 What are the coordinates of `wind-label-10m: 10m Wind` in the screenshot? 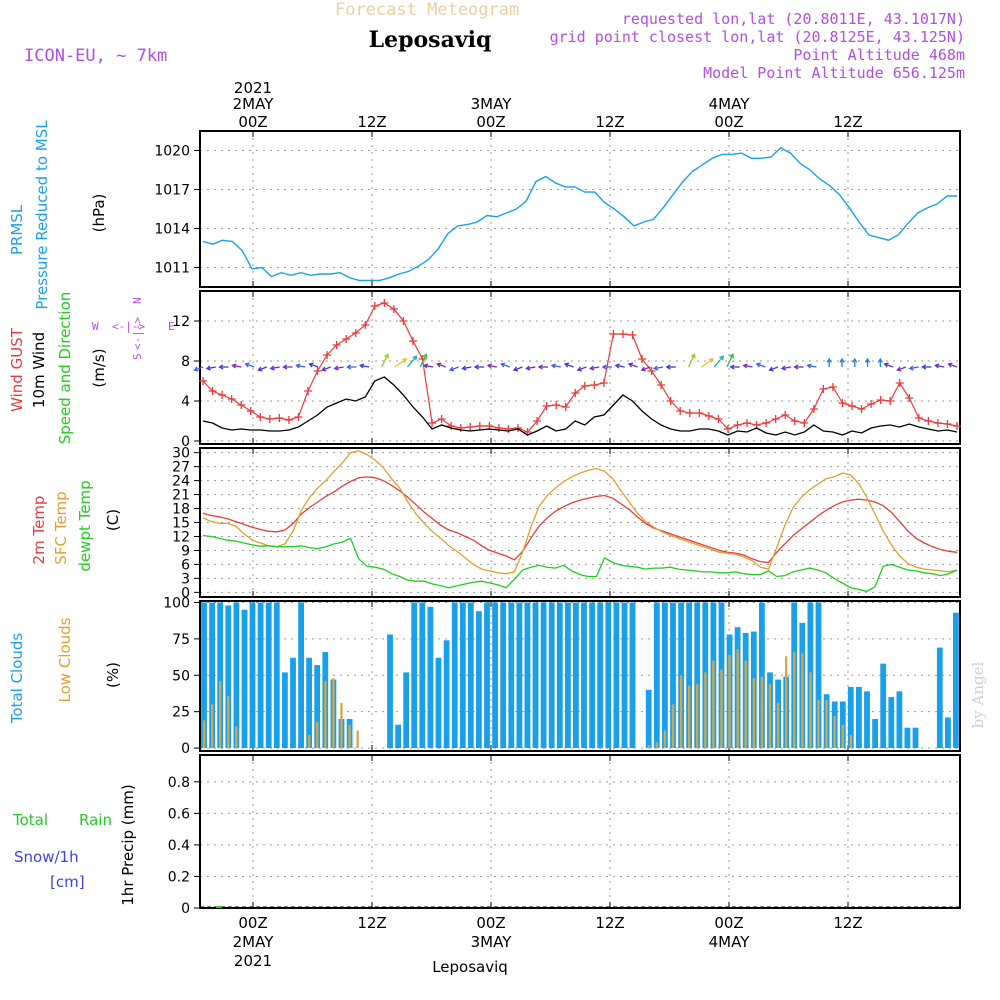 It's located at (39, 370).